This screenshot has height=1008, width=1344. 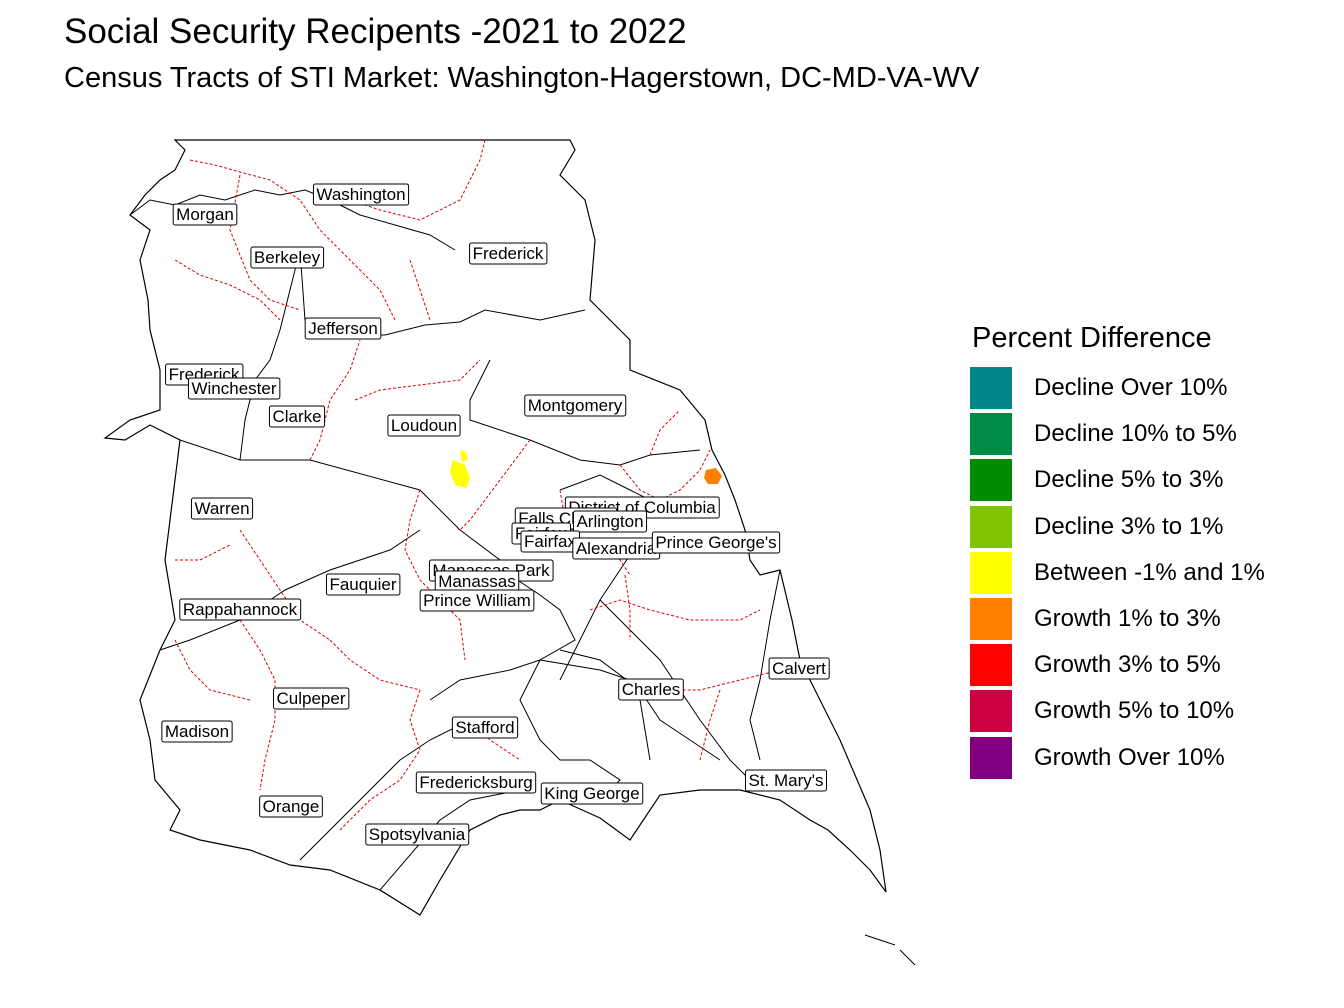 I want to click on county-label: Rappahannock, so click(x=240, y=609).